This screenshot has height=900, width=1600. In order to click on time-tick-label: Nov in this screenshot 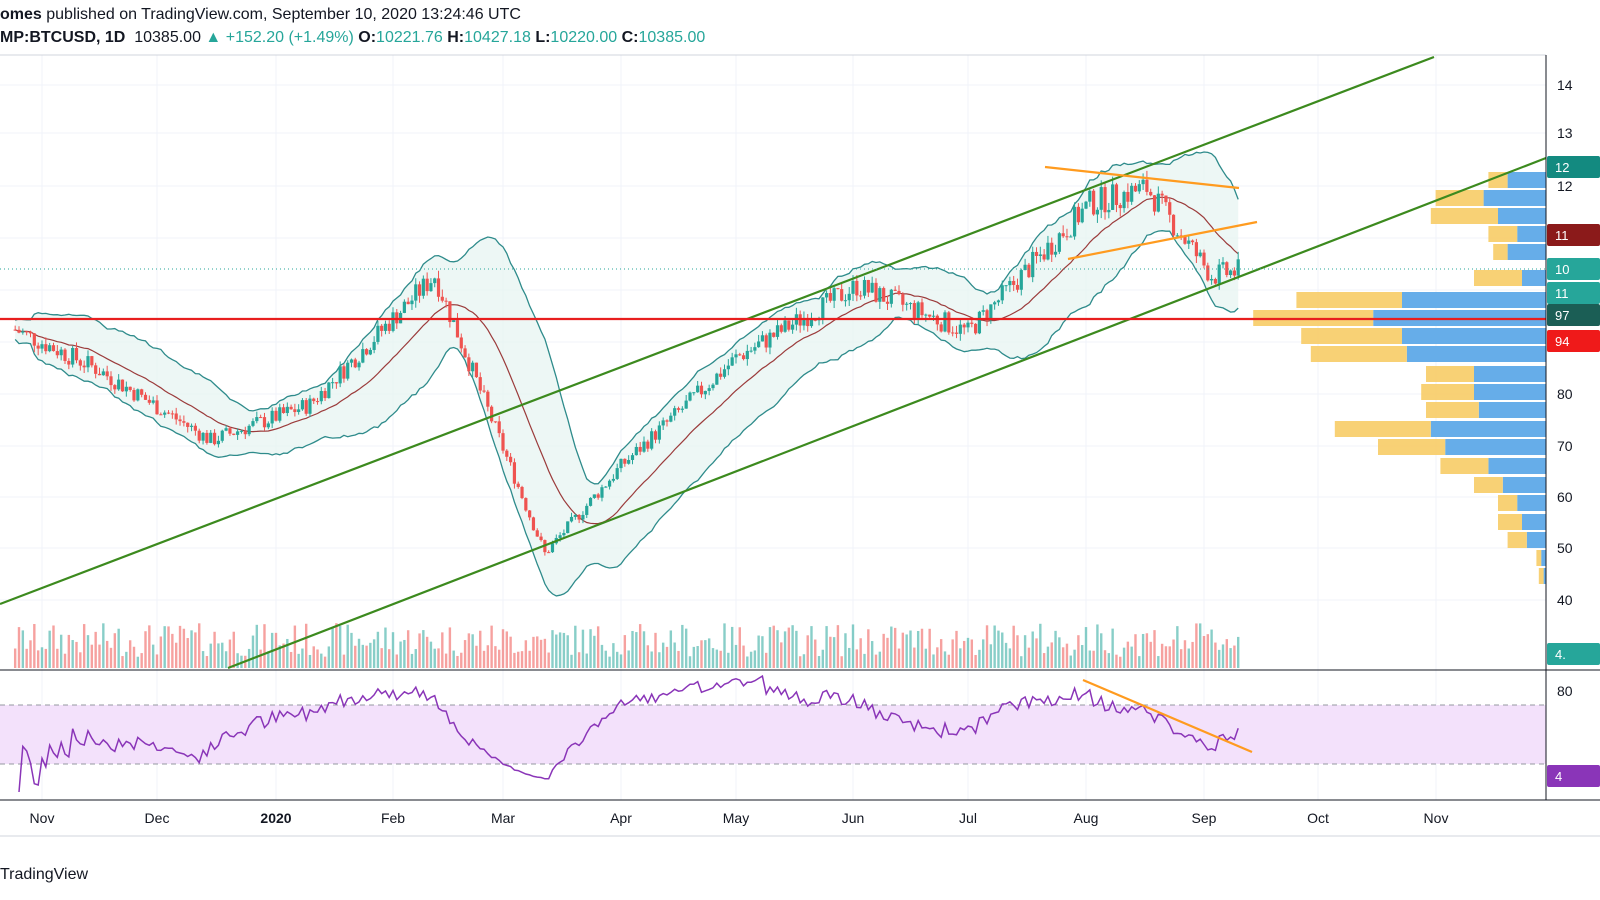, I will do `click(1436, 818)`.